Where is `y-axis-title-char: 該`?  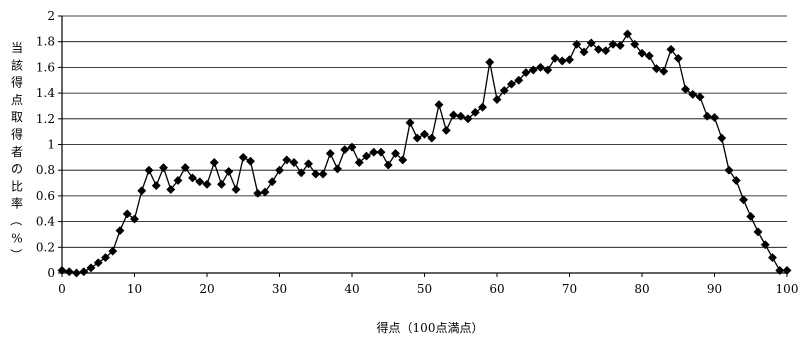
y-axis-title-char: 該 is located at coordinates (17, 64).